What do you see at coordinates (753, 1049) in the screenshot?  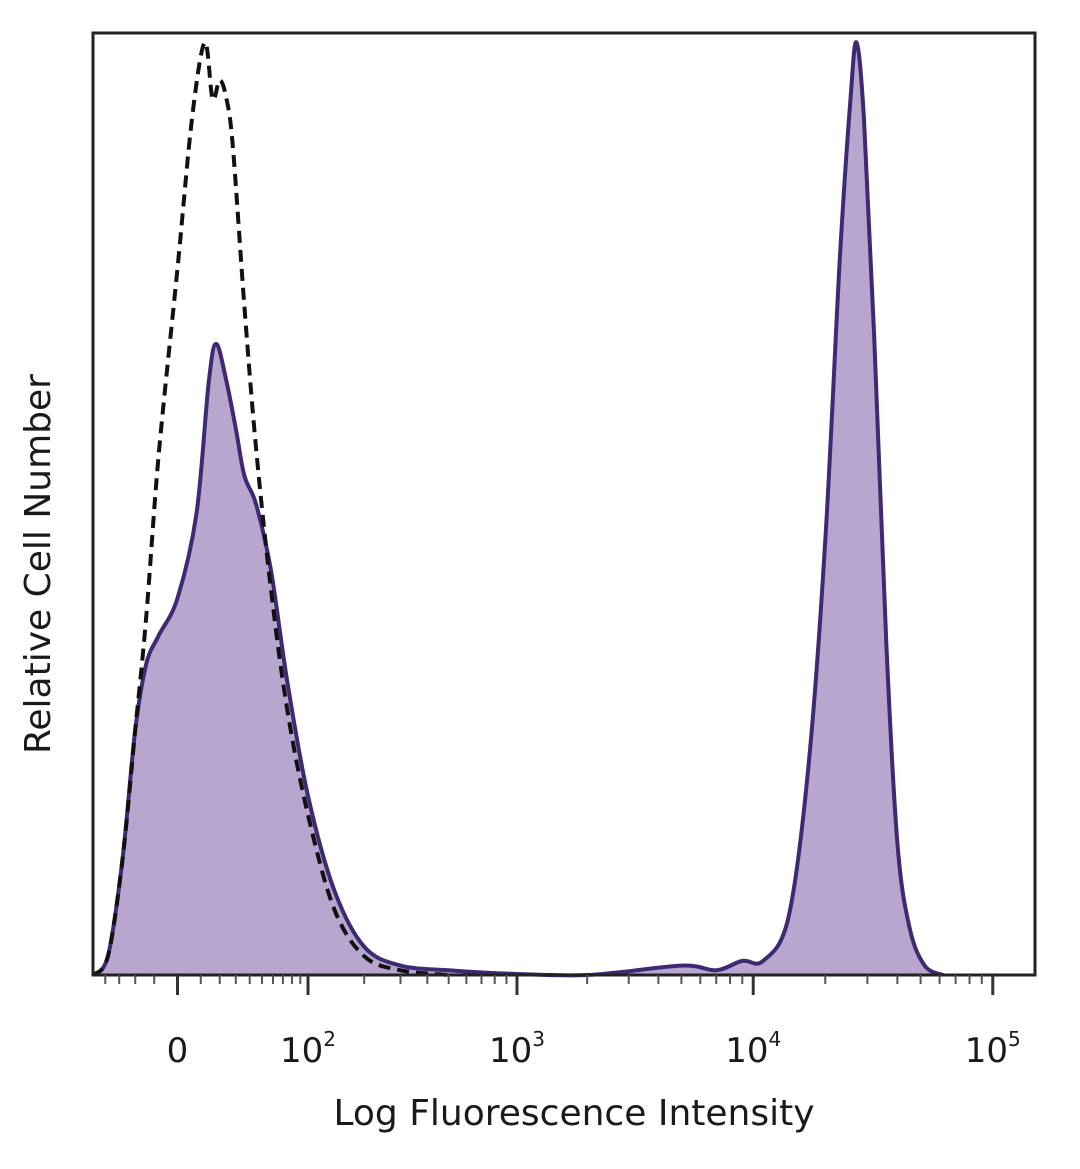 I see `x-tick-label: 10⁴` at bounding box center [753, 1049].